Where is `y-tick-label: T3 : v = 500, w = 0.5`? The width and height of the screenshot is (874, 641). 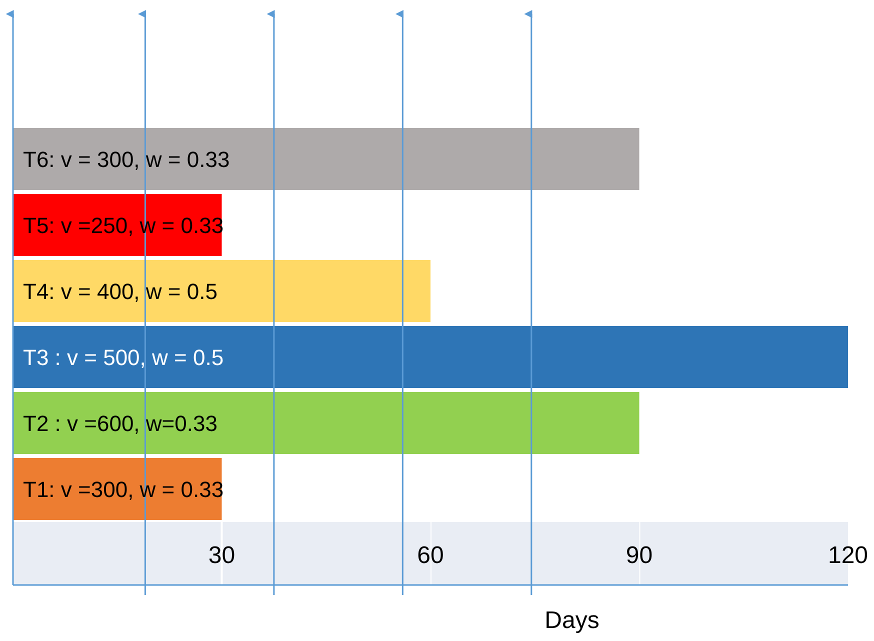 y-tick-label: T3 : v = 500, w = 0.5 is located at coordinates (123, 357).